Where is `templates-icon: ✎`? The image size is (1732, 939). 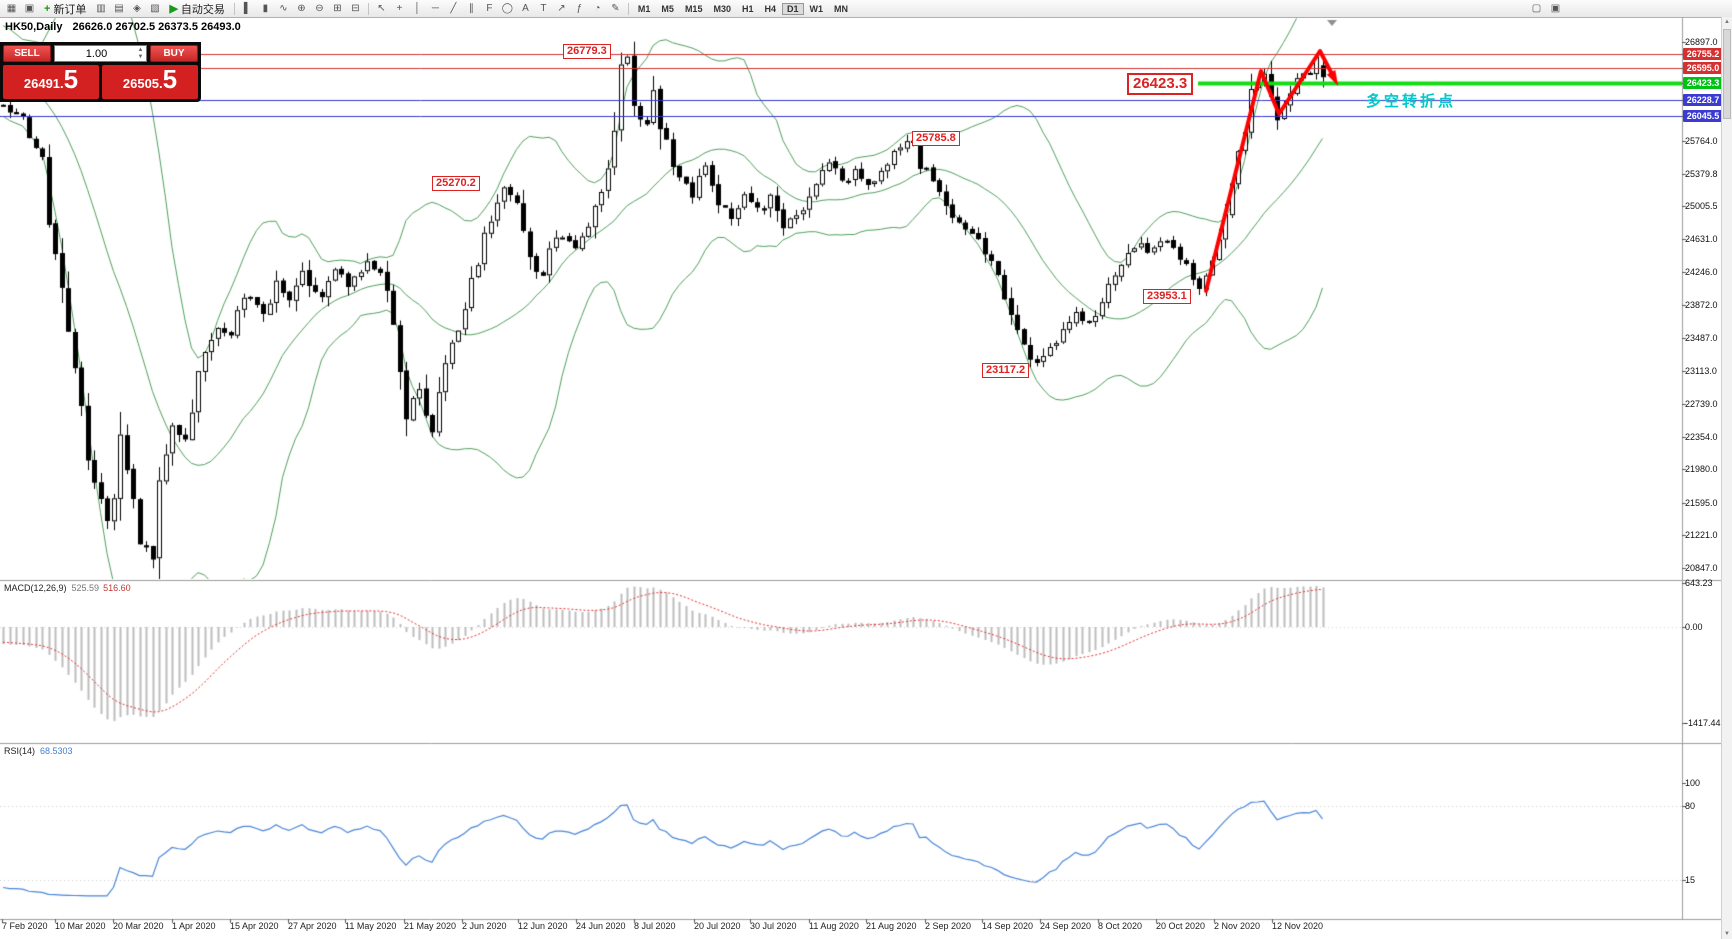 templates-icon: ✎ is located at coordinates (615, 8).